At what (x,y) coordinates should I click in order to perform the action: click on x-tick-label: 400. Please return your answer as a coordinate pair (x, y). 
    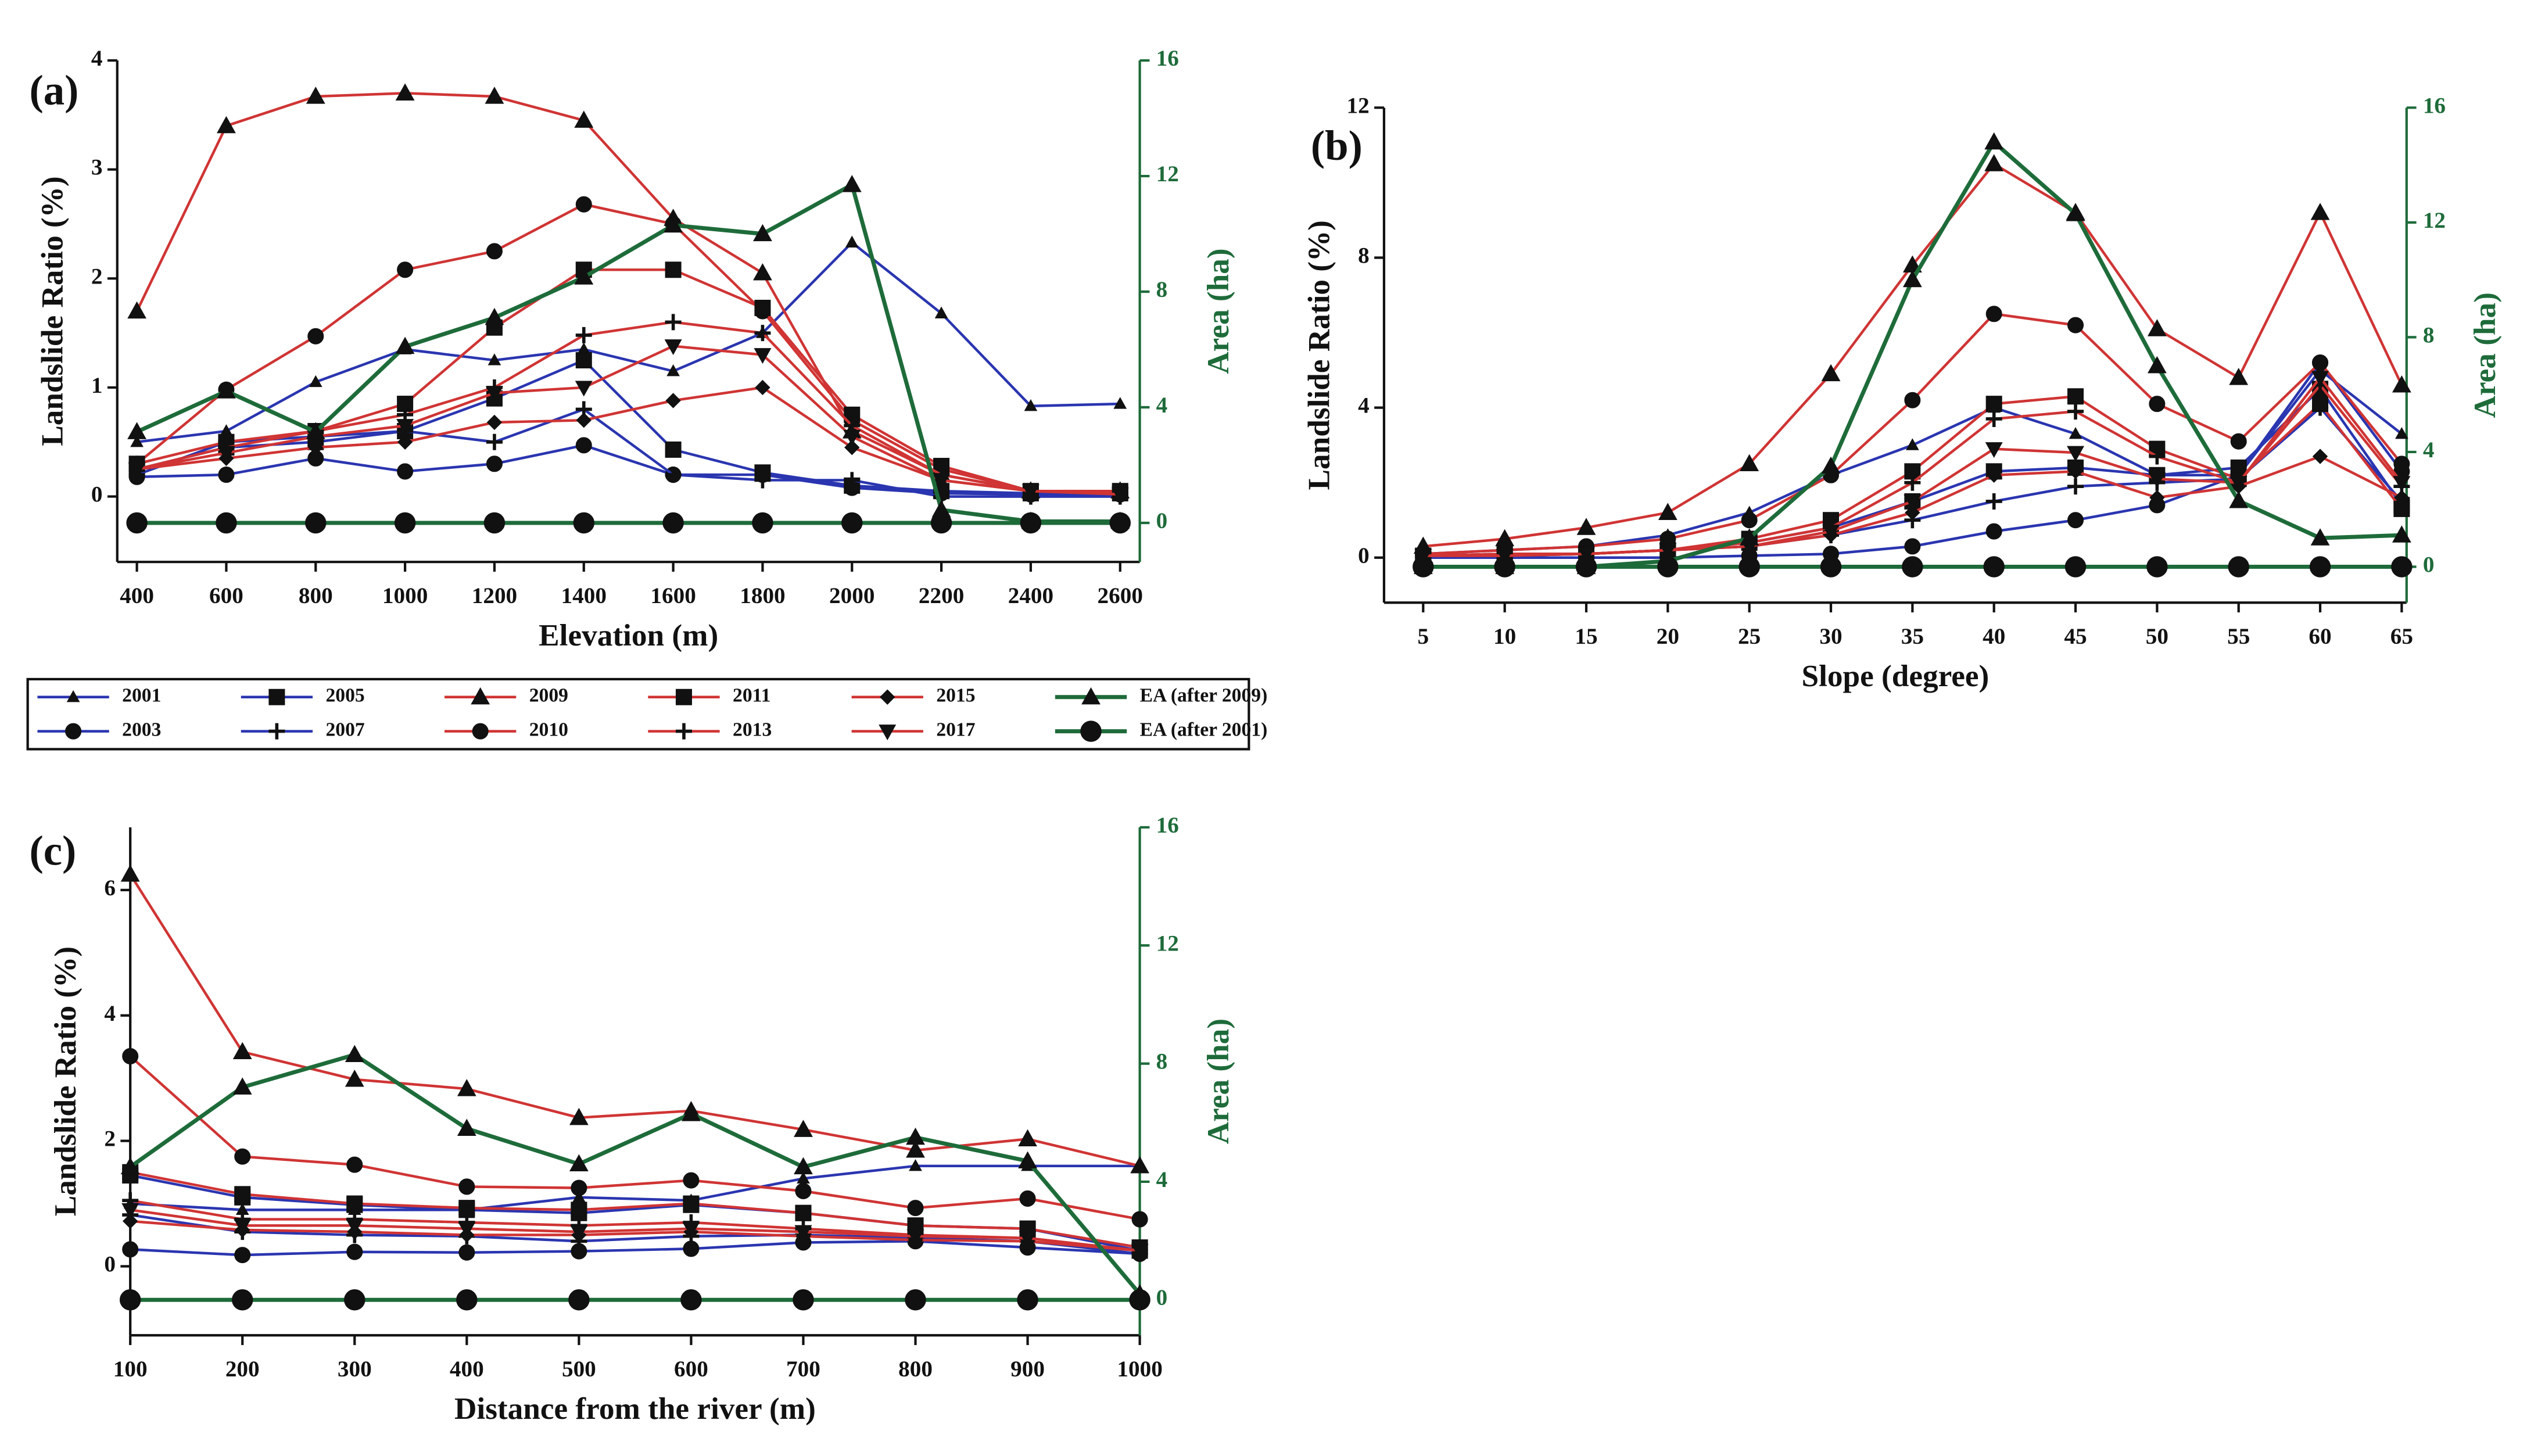
    Looking at the image, I should click on (137, 596).